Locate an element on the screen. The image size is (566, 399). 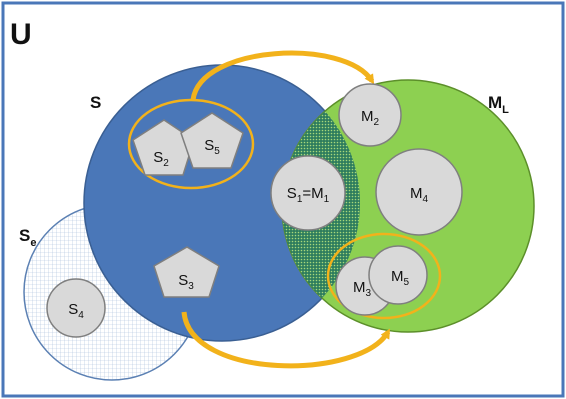
element-m5-label: M5 is located at coordinates (400, 278).